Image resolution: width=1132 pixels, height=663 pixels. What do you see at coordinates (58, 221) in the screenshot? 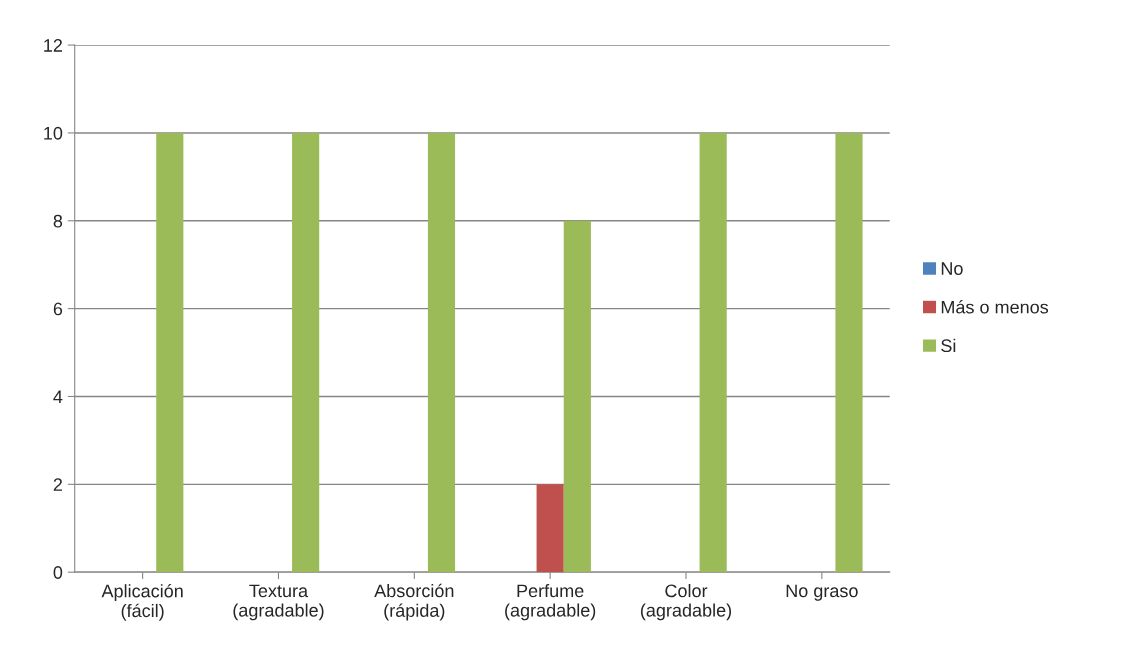
I see `y-tick-label: 8` at bounding box center [58, 221].